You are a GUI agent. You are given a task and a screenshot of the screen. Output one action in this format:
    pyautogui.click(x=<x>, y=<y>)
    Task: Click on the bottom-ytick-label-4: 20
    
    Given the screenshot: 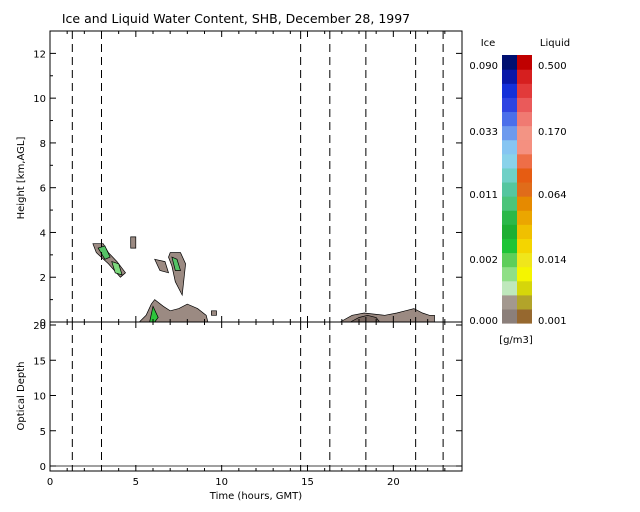 What is the action you would take?
    pyautogui.click(x=39, y=326)
    